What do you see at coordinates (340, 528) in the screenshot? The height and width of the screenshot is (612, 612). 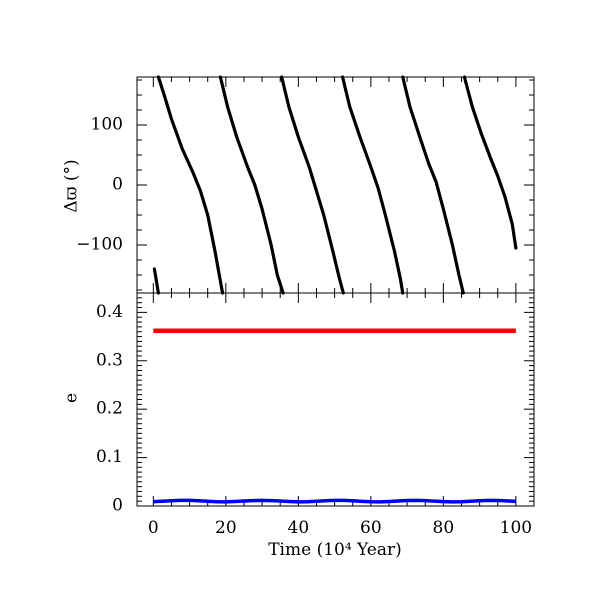 I see `x-tick-labels: 0 20 40 60 80 100` at bounding box center [340, 528].